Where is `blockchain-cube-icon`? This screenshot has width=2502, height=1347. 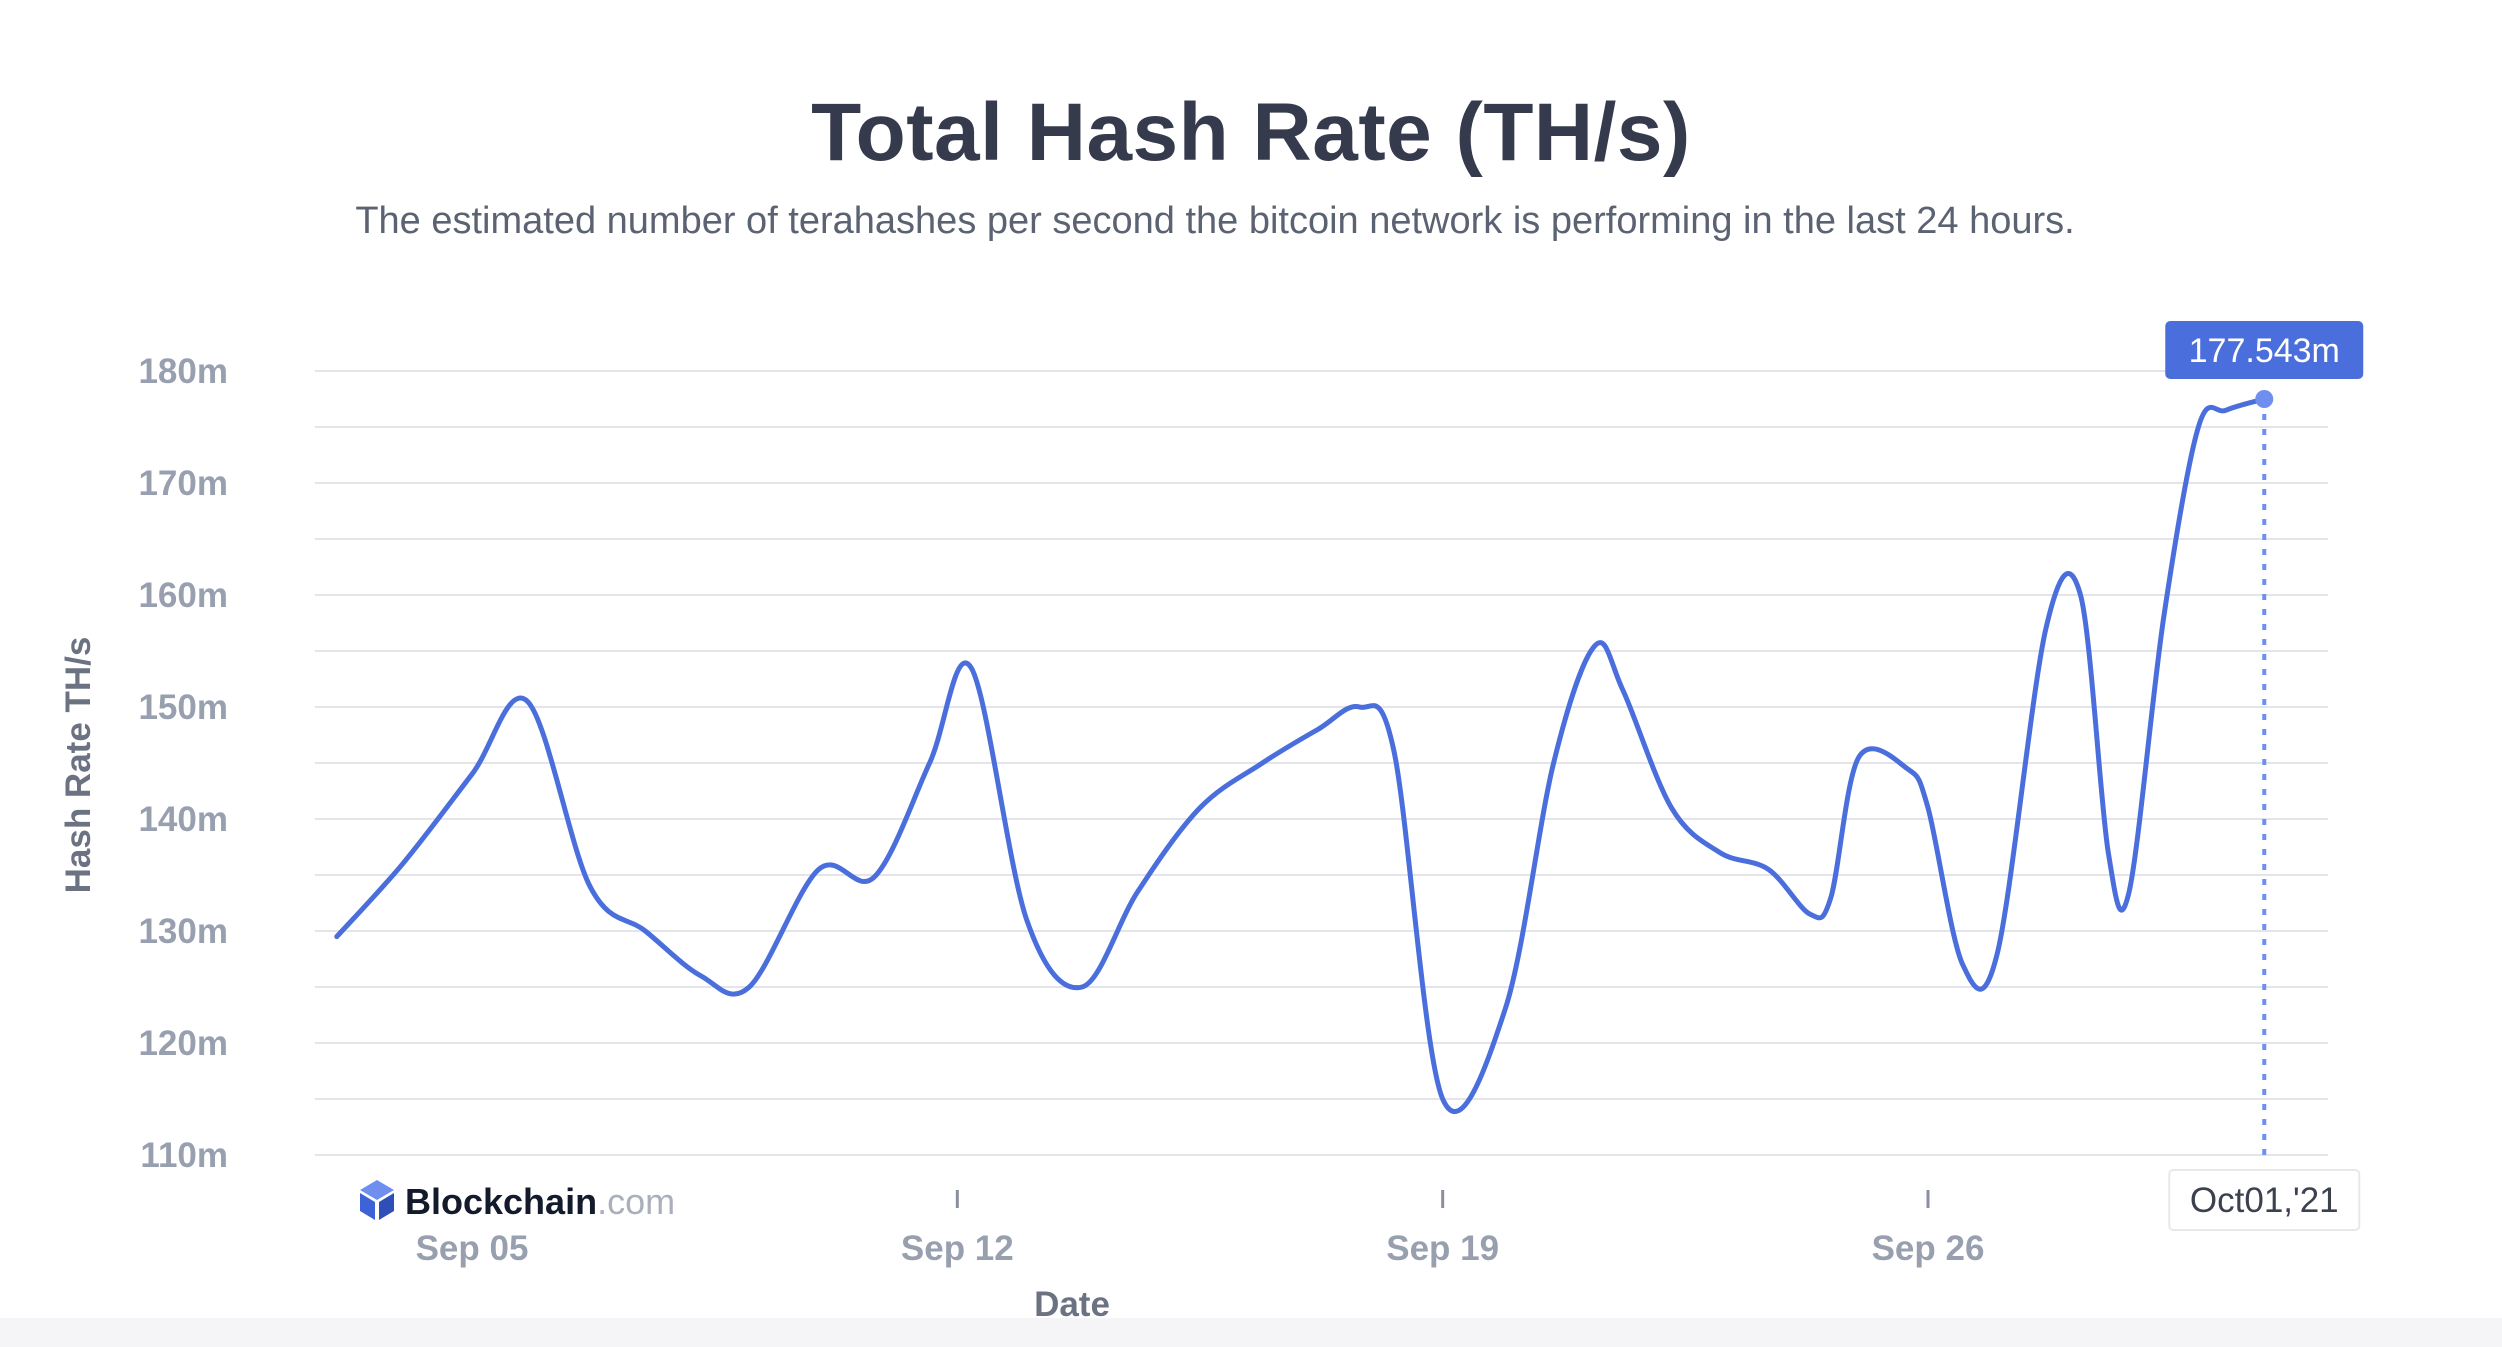 blockchain-cube-icon is located at coordinates (377, 1200).